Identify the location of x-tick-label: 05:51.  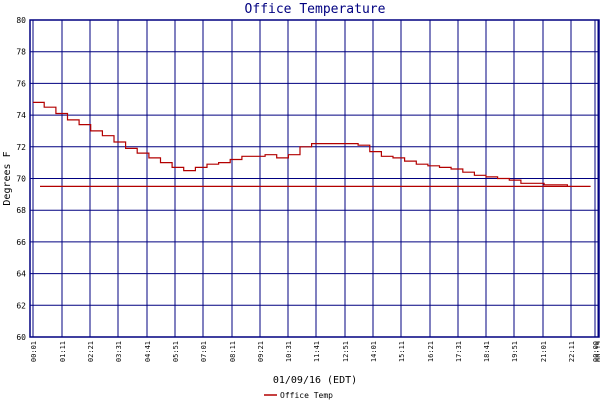
(176, 351).